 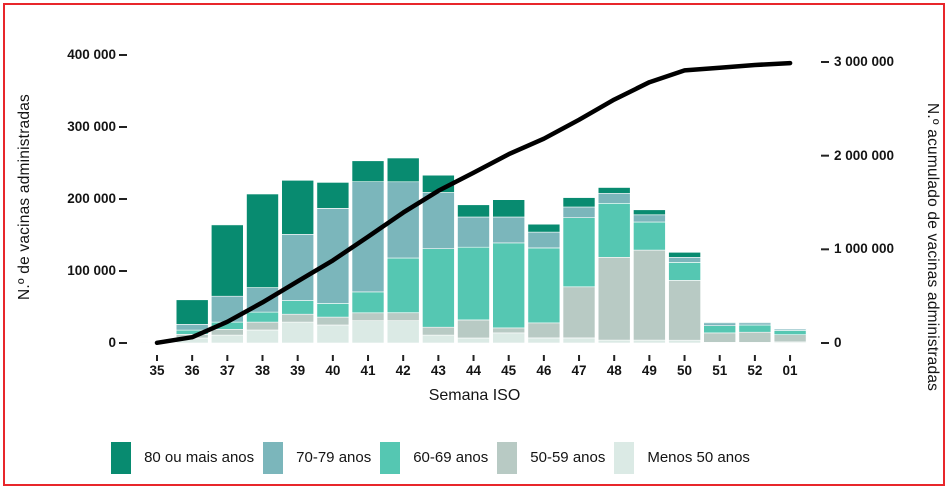 What do you see at coordinates (682, 458) in the screenshot?
I see `legend-item: Menos 50 anos` at bounding box center [682, 458].